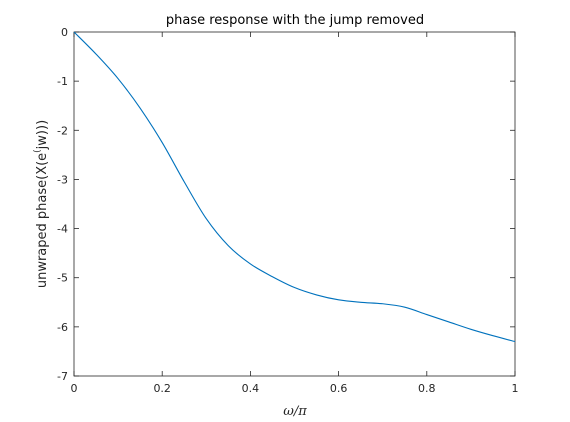  Describe the element at coordinates (42, 135) in the screenshot. I see `y-axis-label-tail: jw)))` at that location.